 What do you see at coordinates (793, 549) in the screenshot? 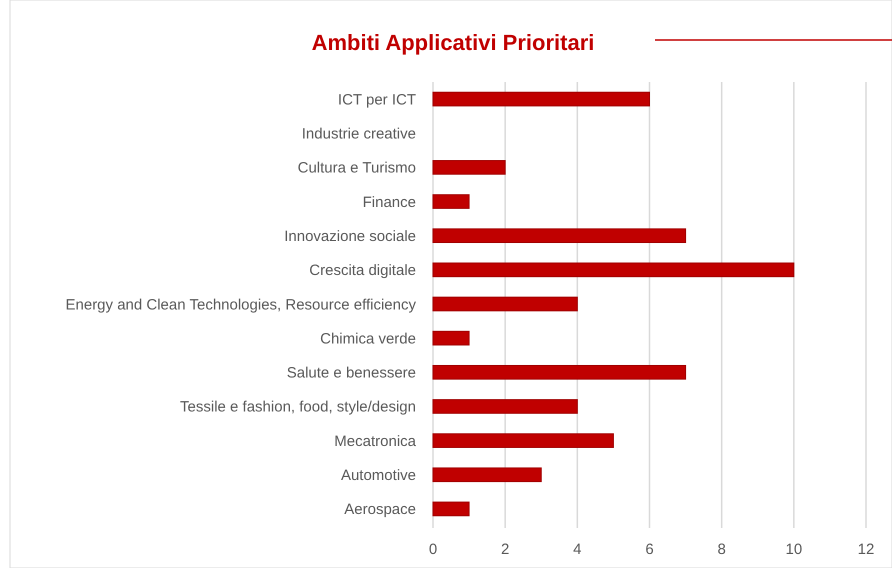
I see `x-tick-label: 10` at bounding box center [793, 549].